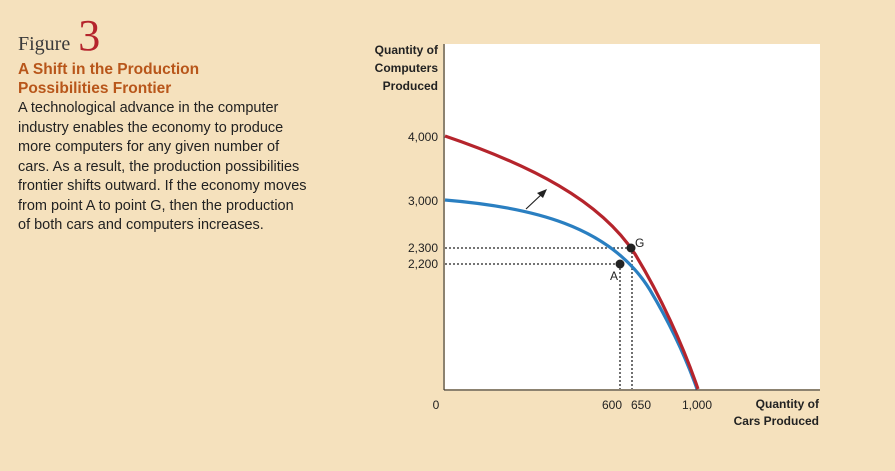 This screenshot has height=471, width=895. What do you see at coordinates (639, 243) in the screenshot?
I see `point-g-label: G` at bounding box center [639, 243].